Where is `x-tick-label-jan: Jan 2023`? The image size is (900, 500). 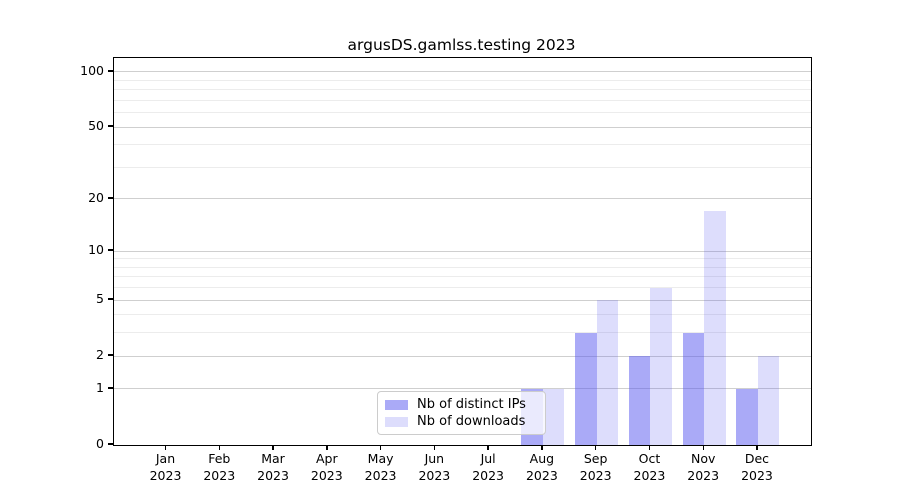
x-tick-label-jan: Jan 2023 is located at coordinates (166, 467).